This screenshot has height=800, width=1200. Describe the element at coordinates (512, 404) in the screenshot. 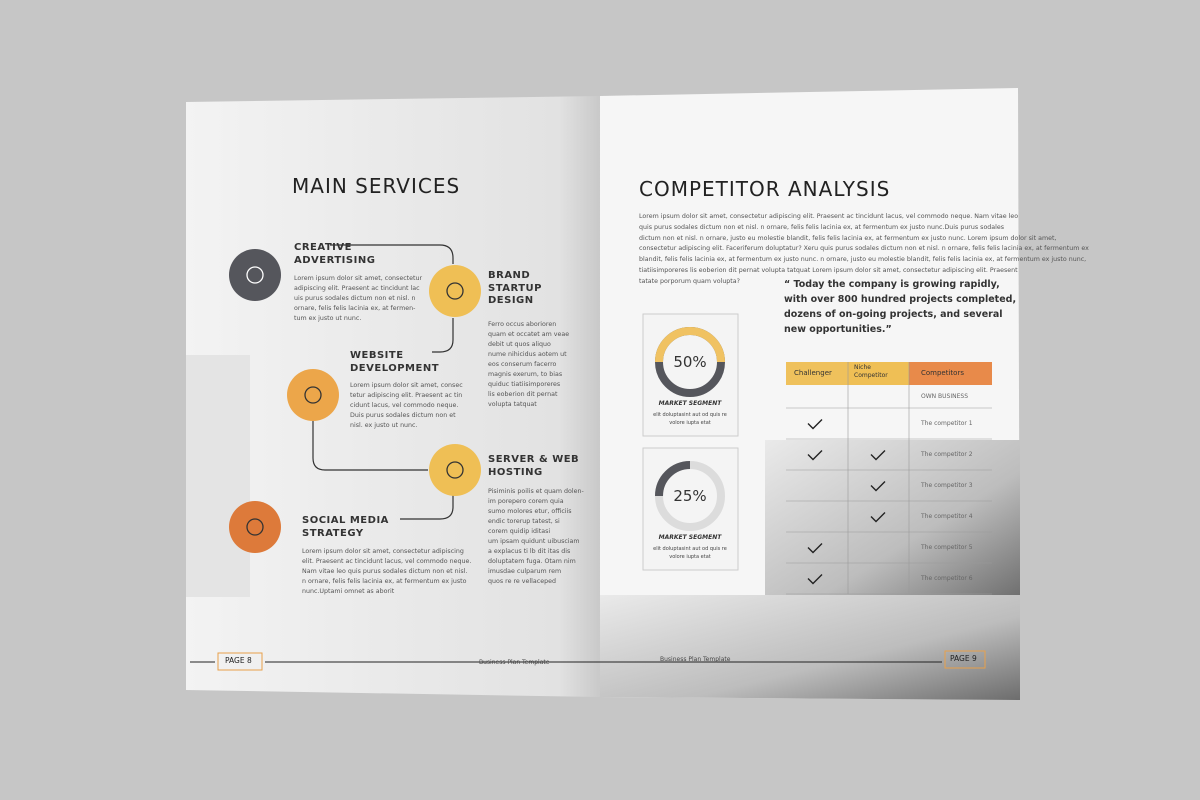

I see `service-text: volupta tatquat` at that location.